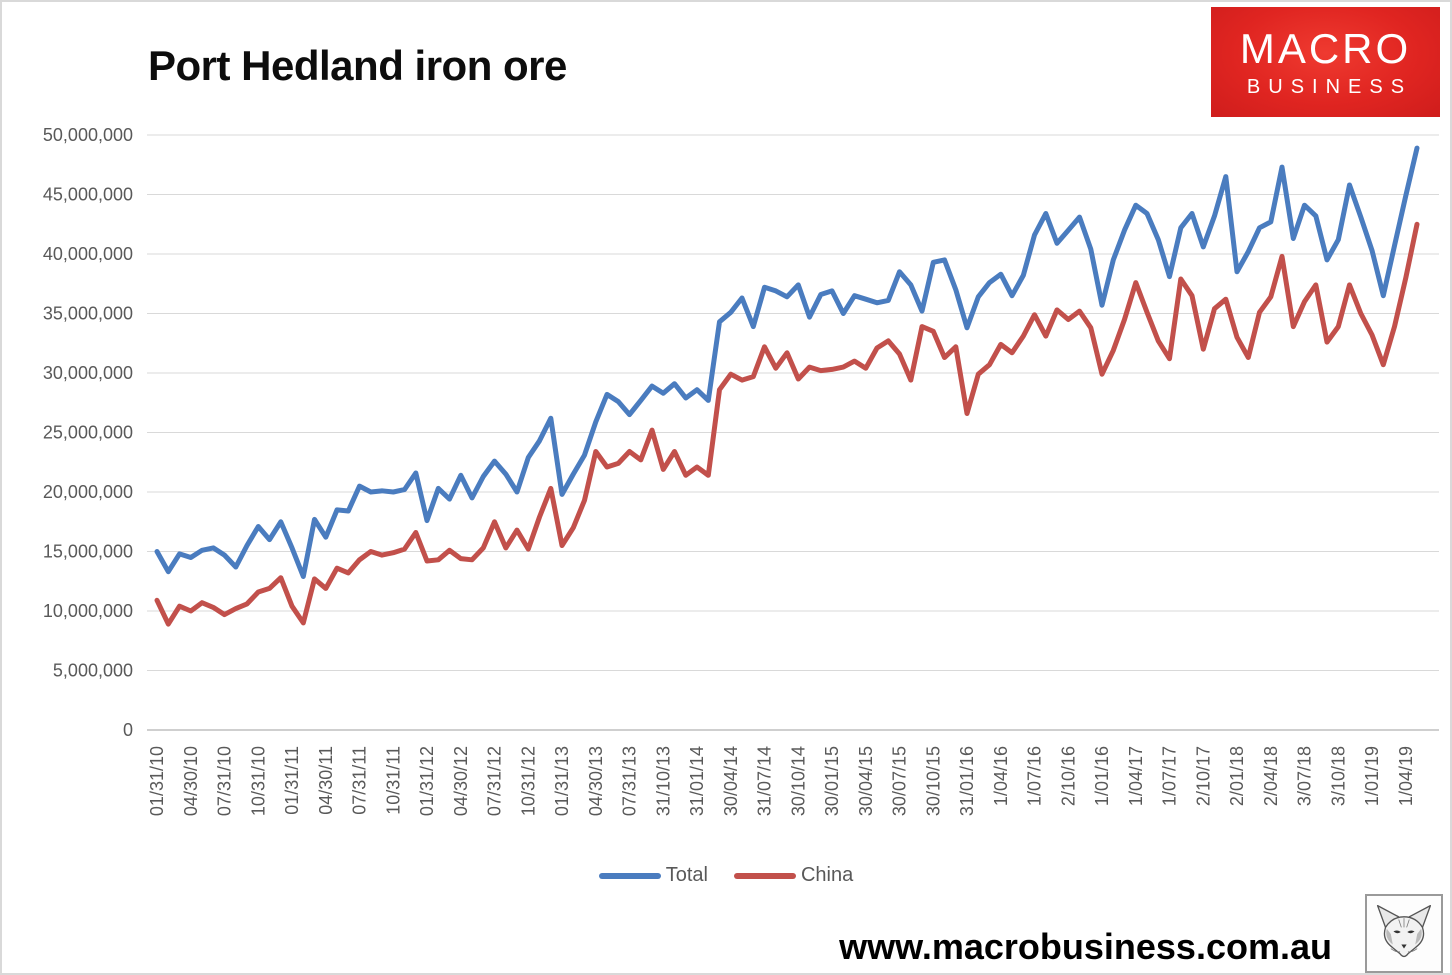  What do you see at coordinates (1102, 776) in the screenshot?
I see `svg-text: 1/01/16` at bounding box center [1102, 776].